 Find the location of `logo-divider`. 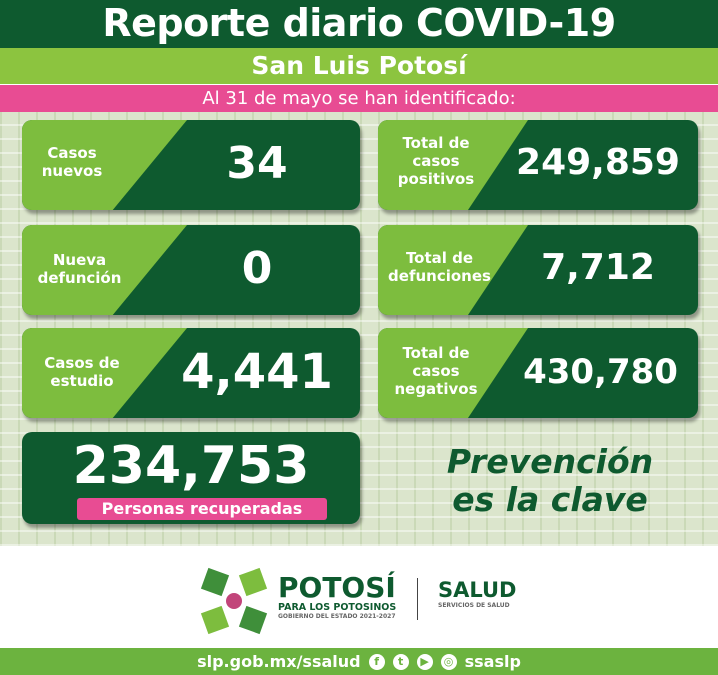

logo-divider is located at coordinates (417, 599).